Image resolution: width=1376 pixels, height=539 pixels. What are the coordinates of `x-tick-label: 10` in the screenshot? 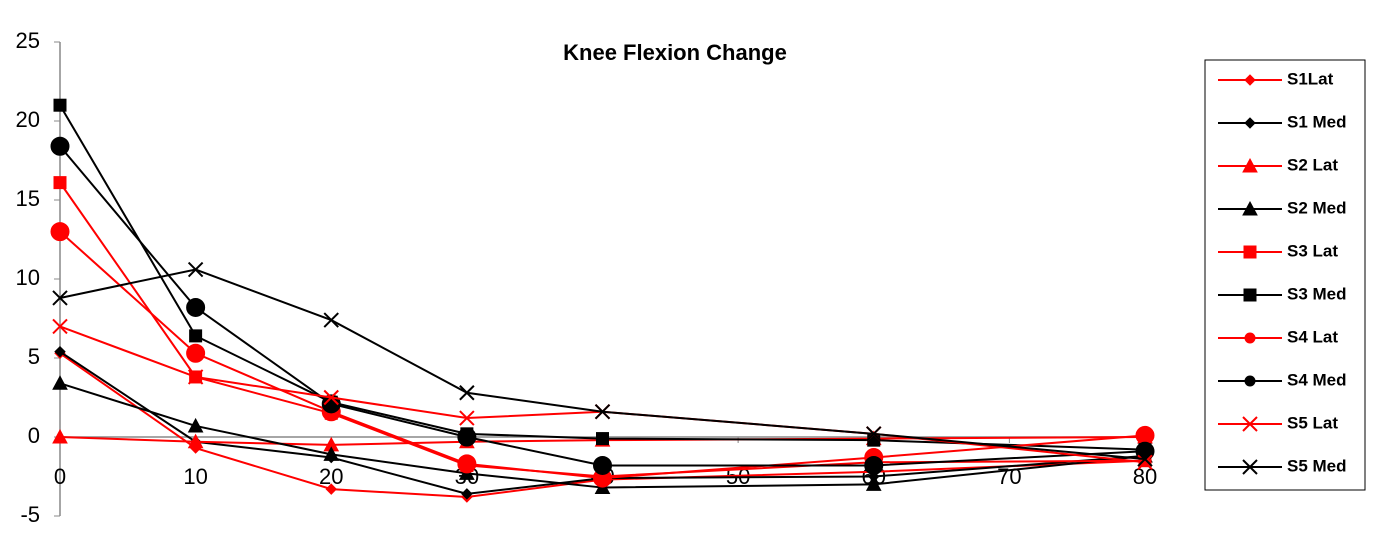 It's located at (195, 476).